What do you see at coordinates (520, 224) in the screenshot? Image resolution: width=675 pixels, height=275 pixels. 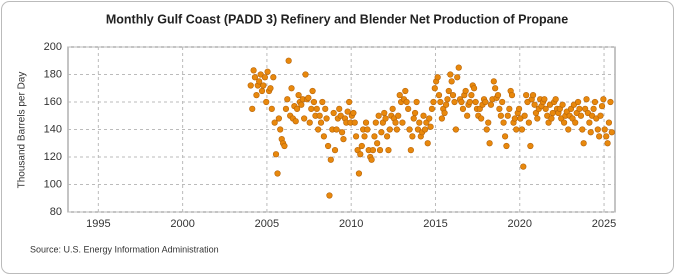 I see `x-tick-label: 2020` at bounding box center [520, 224].